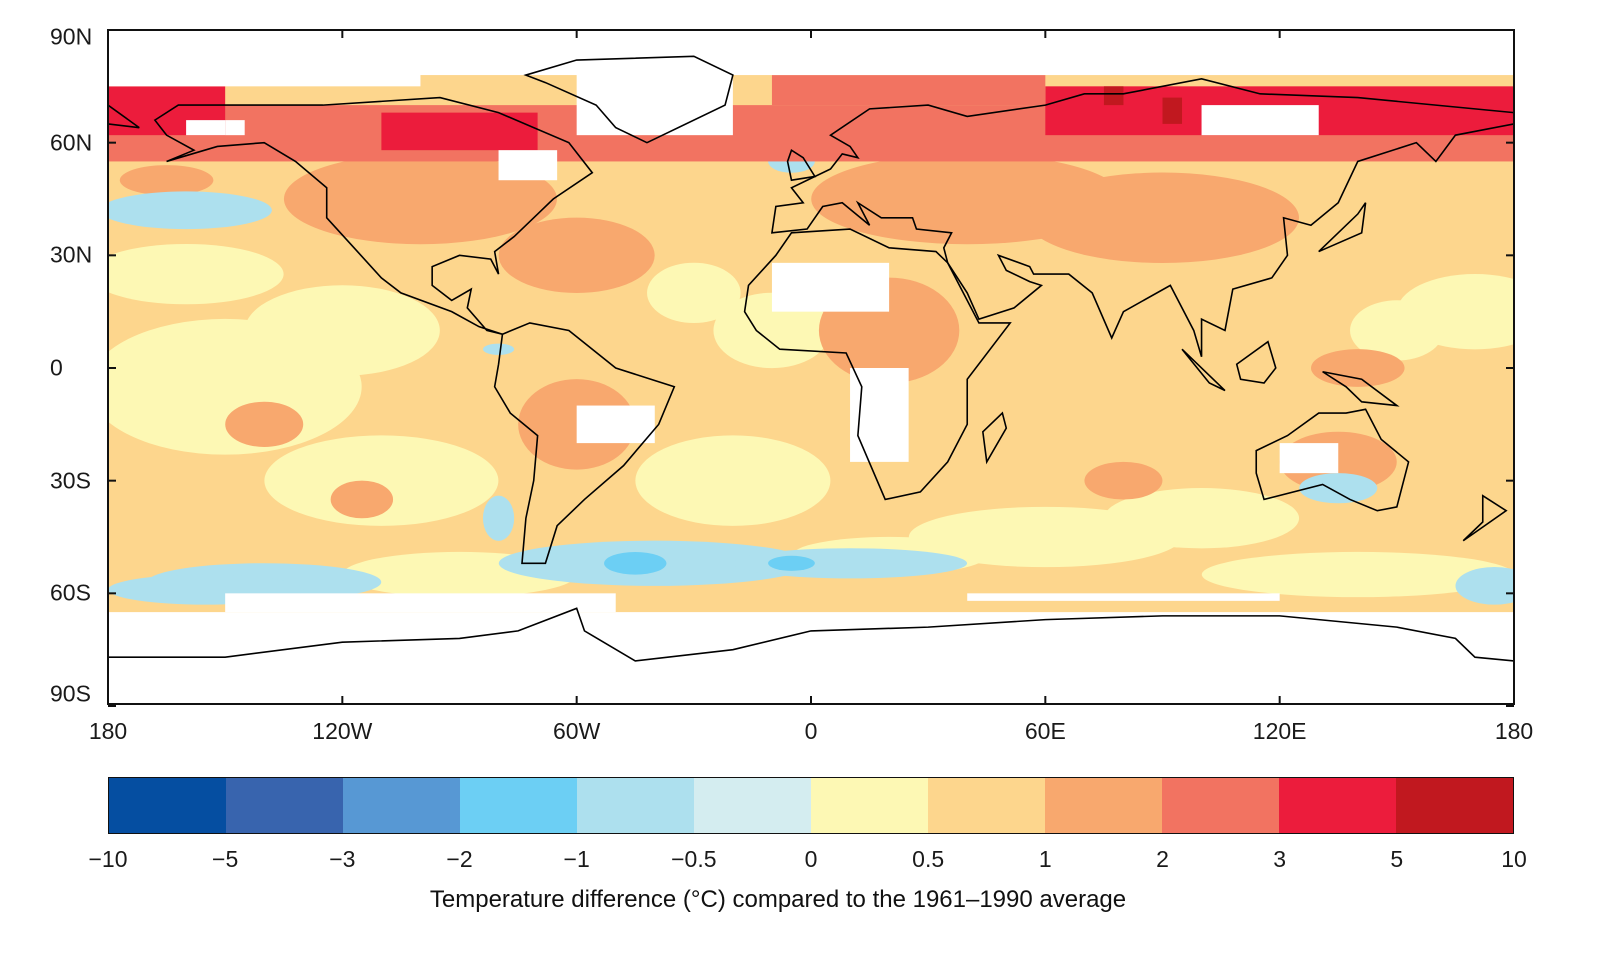 This screenshot has height=956, width=1600. What do you see at coordinates (928, 859) in the screenshot?
I see `colorbar-label: 0.5` at bounding box center [928, 859].